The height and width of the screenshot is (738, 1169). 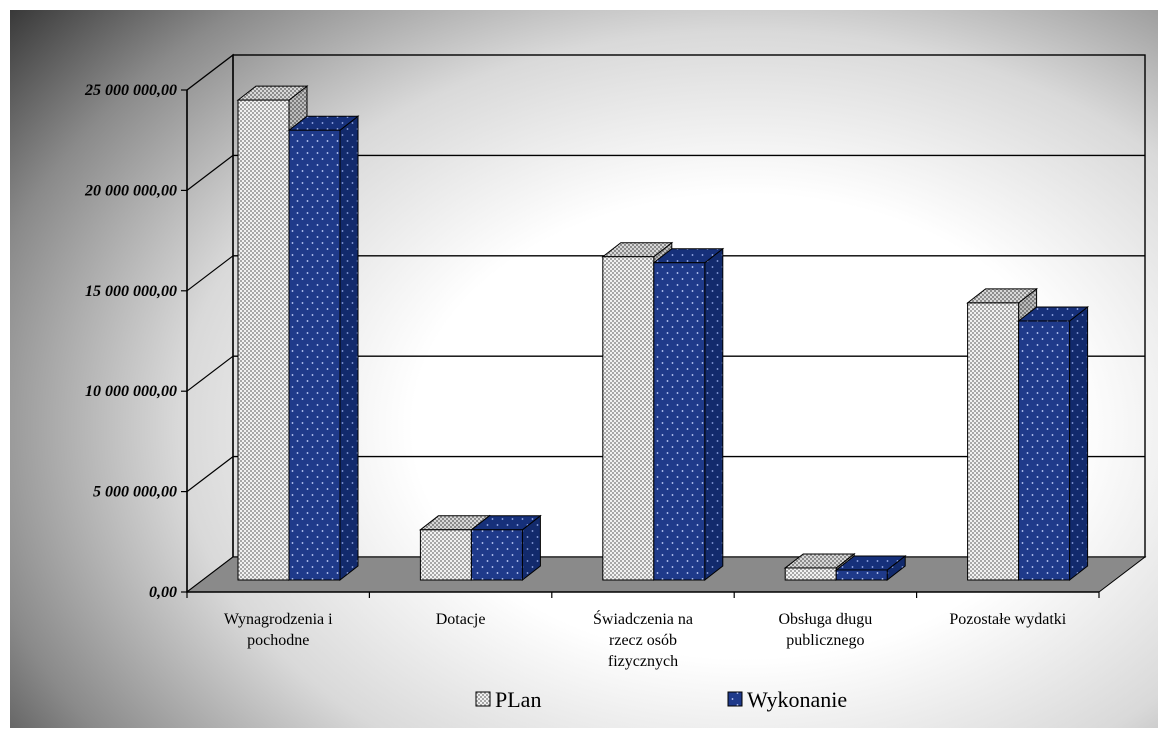 I want to click on y-tick-label: 0,00, so click(x=163, y=592).